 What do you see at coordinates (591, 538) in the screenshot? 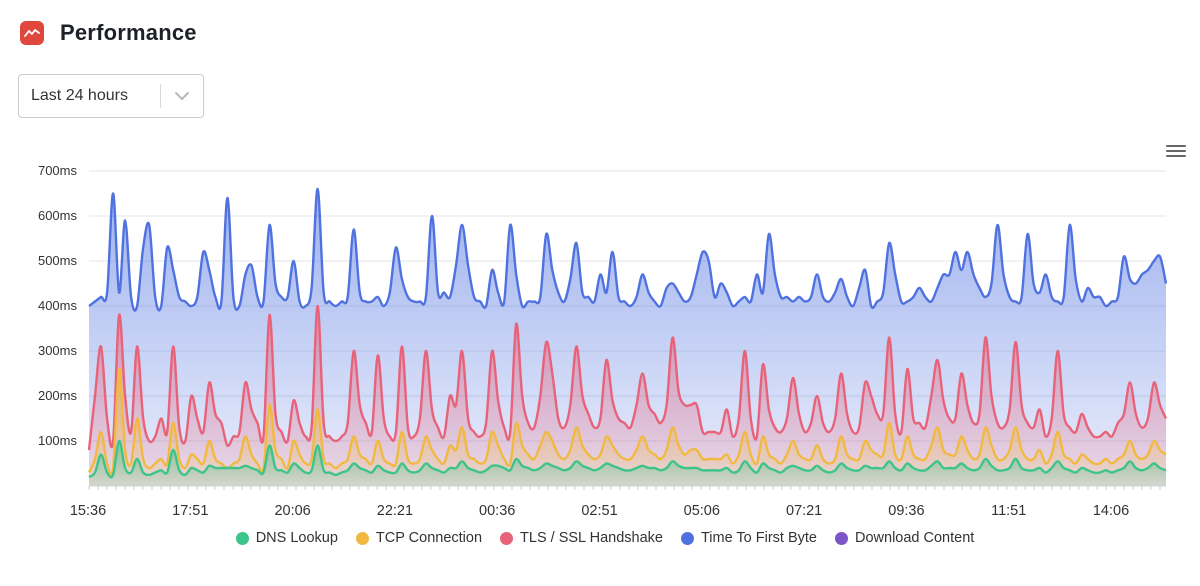
I see `legend-label: TLS / SSL Handshake` at bounding box center [591, 538].